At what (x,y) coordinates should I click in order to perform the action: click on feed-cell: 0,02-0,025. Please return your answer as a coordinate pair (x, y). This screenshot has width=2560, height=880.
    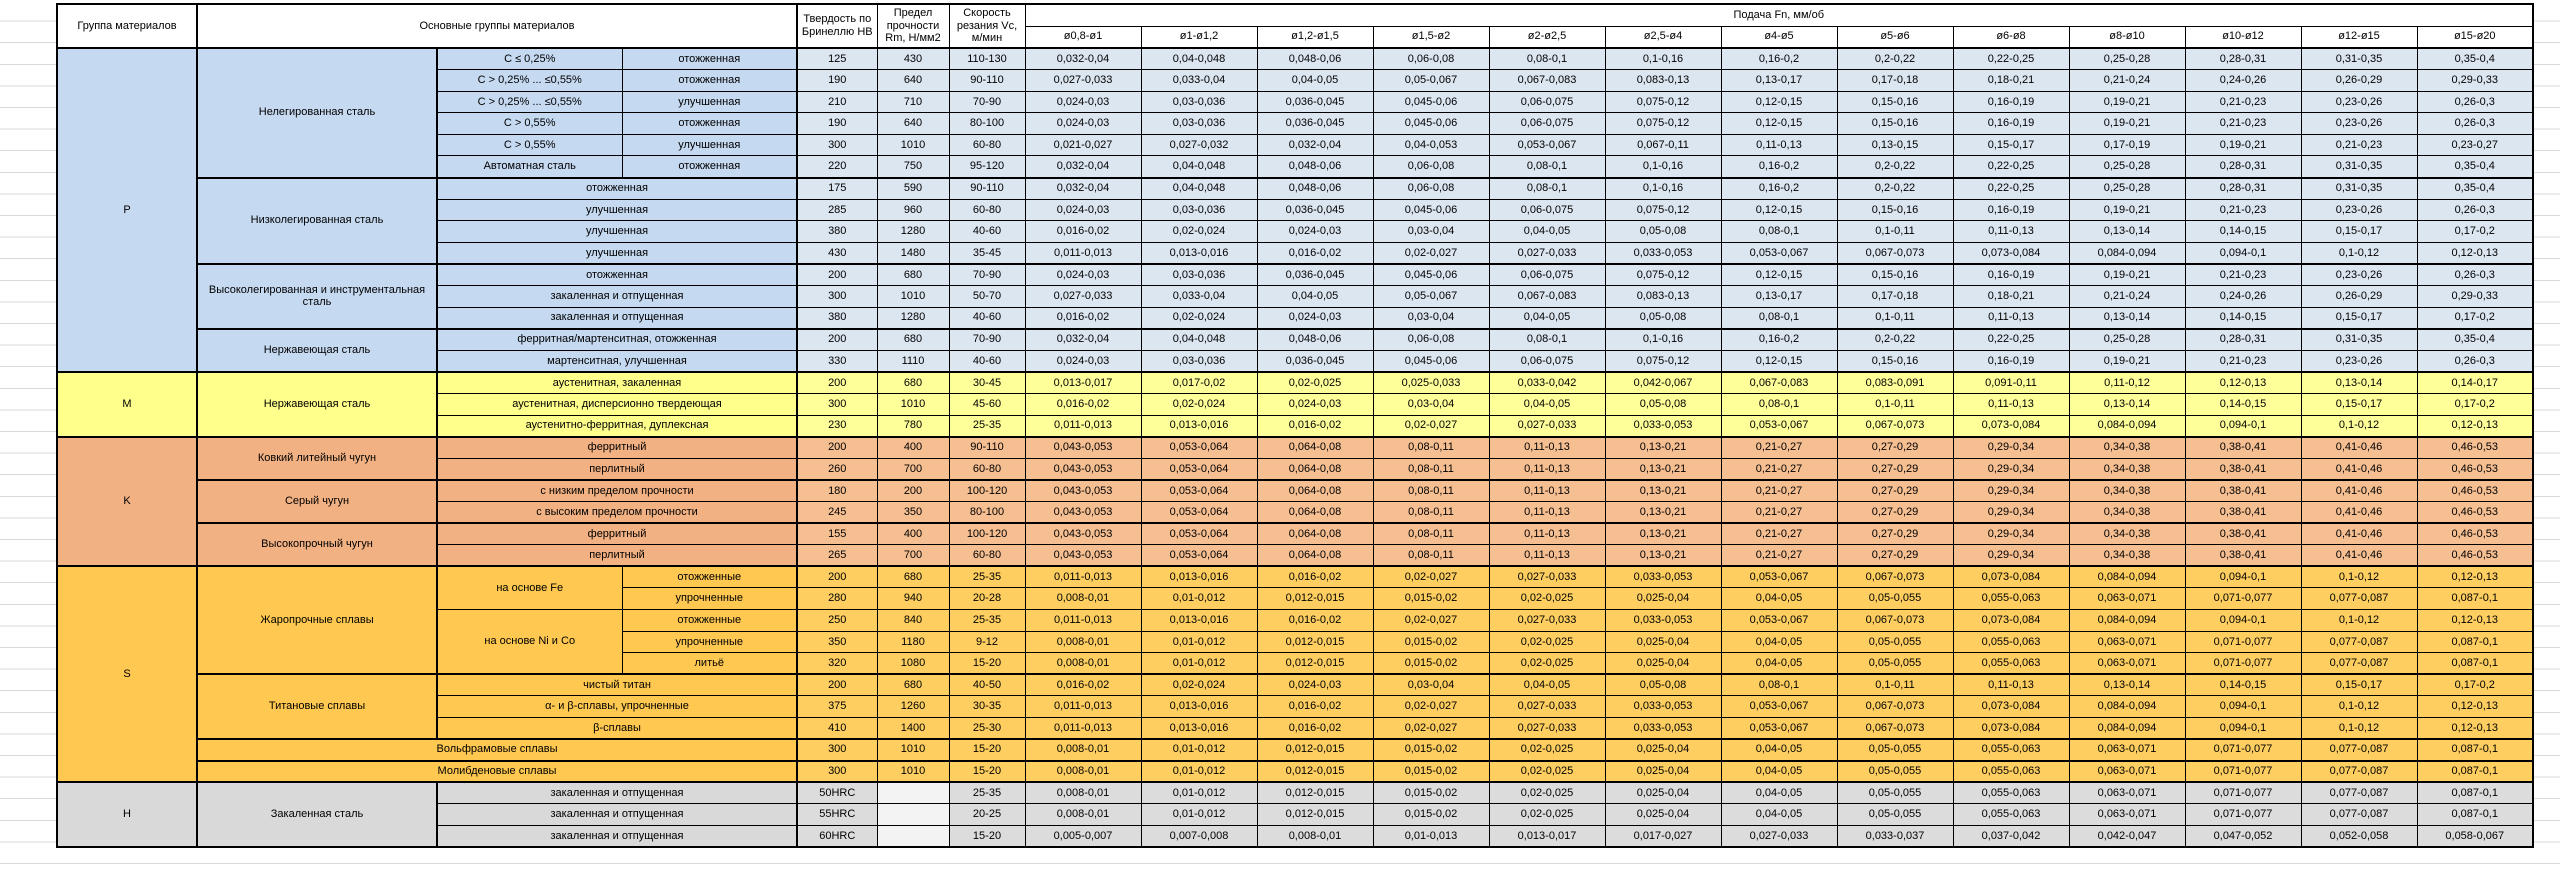
    Looking at the image, I should click on (1315, 382).